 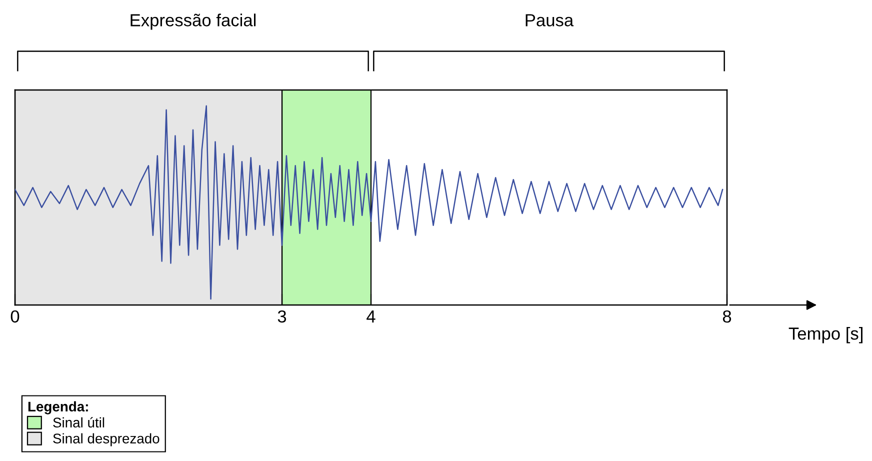 What do you see at coordinates (15, 316) in the screenshot?
I see `x-tick-label: 0` at bounding box center [15, 316].